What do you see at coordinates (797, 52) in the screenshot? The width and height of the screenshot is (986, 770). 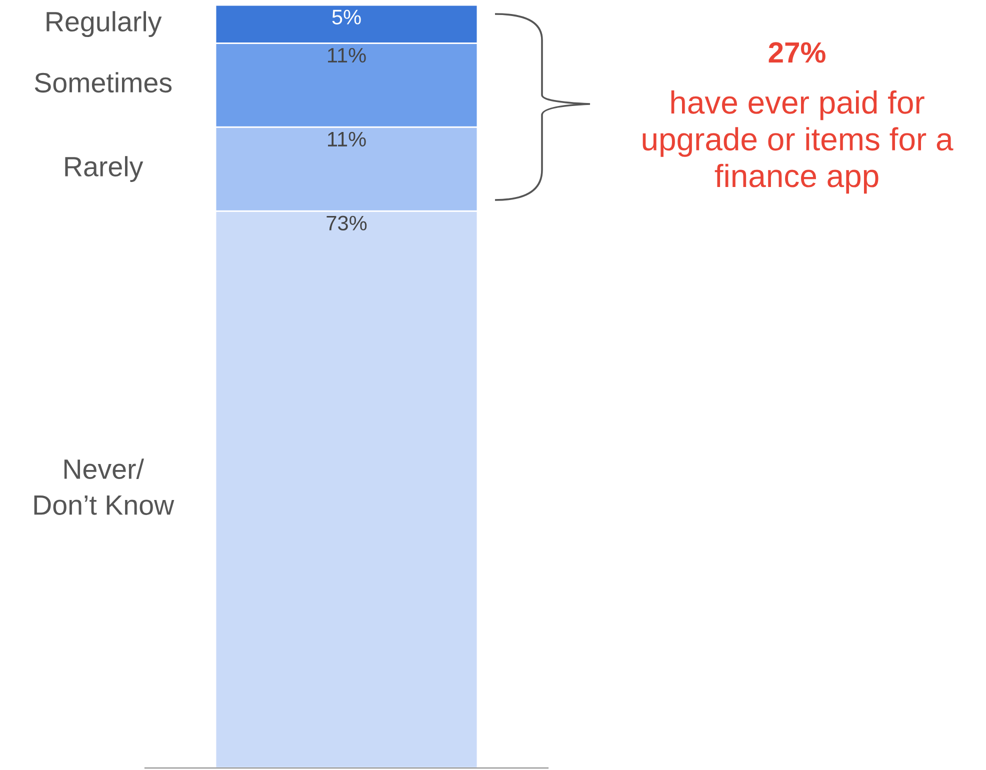 I see `text: 27%` at bounding box center [797, 52].